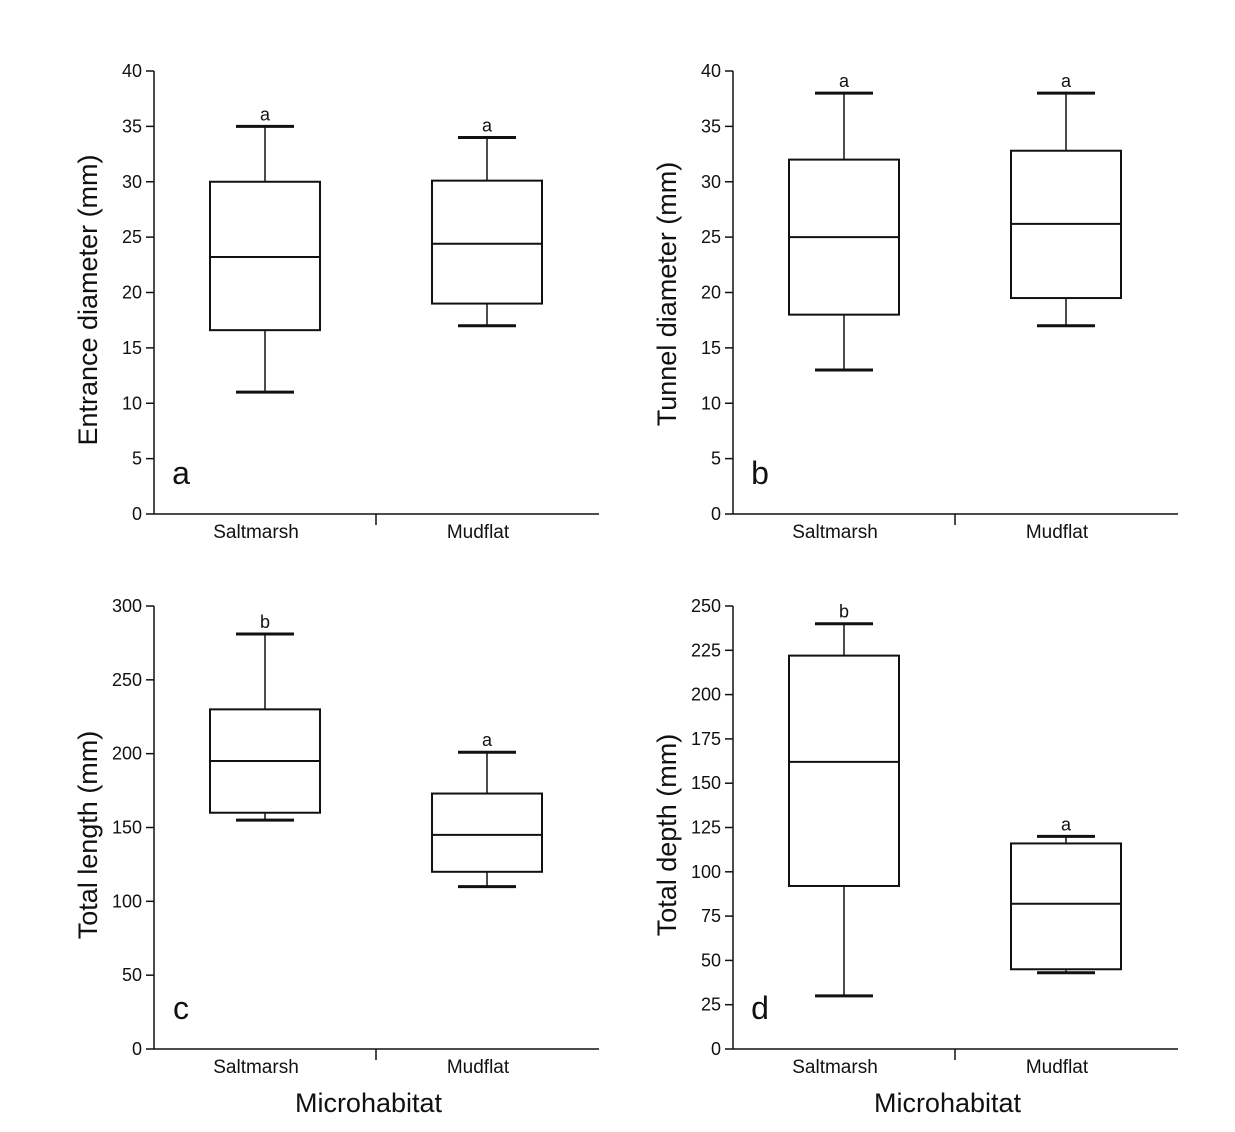 The image size is (1235, 1132). Describe the element at coordinates (711, 916) in the screenshot. I see `y-tick-label: 75` at that location.